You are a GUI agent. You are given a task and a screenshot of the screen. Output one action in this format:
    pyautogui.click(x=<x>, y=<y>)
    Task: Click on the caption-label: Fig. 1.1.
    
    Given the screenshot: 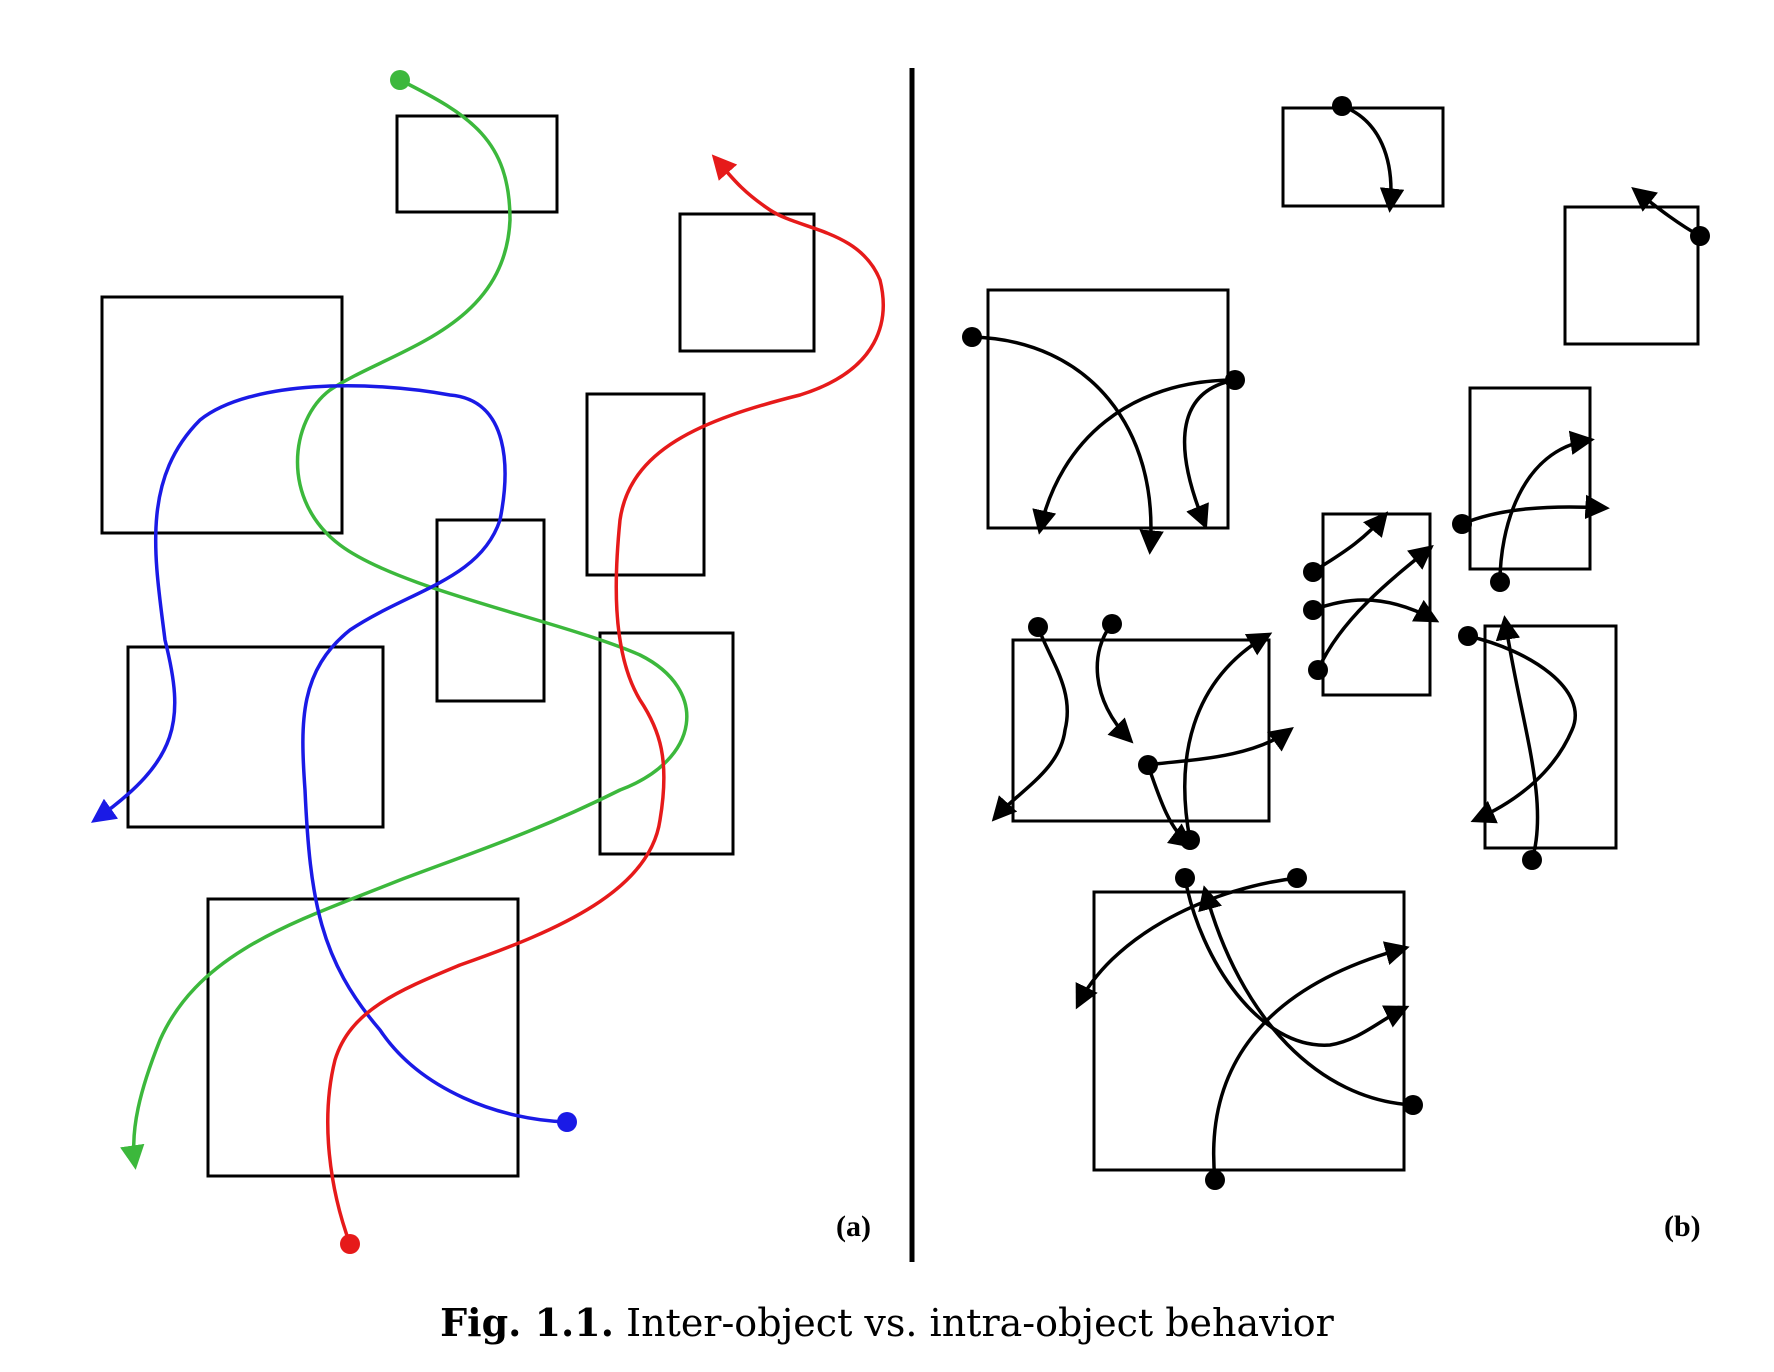 What is the action you would take?
    pyautogui.click(x=527, y=1322)
    